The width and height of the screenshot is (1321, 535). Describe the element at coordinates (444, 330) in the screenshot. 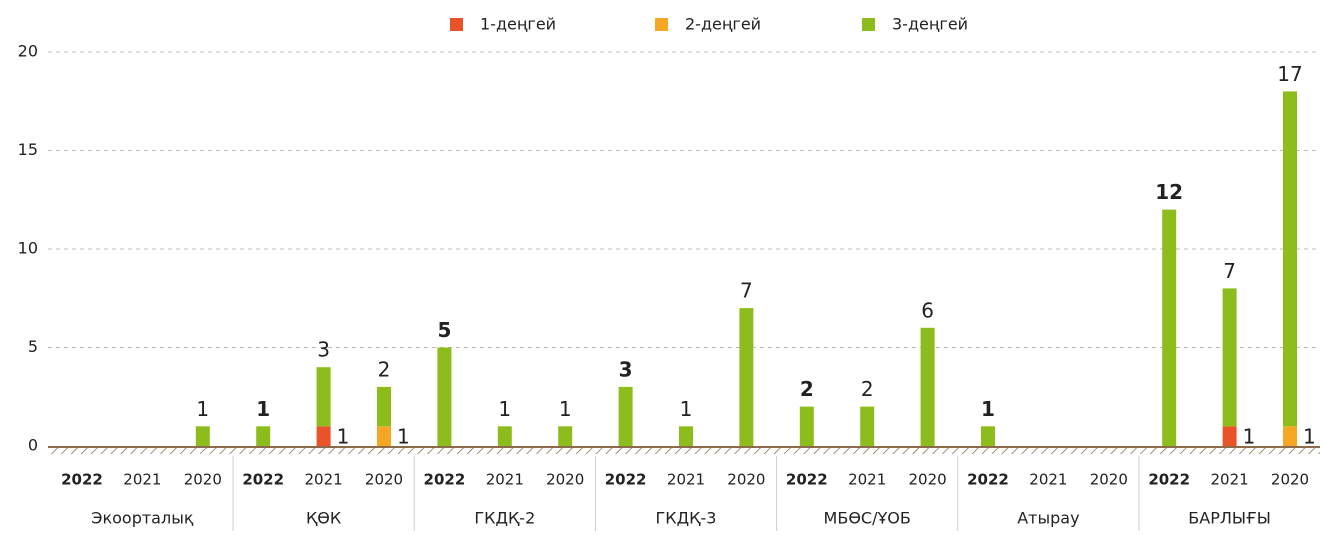

I see `data-label: 5` at that location.